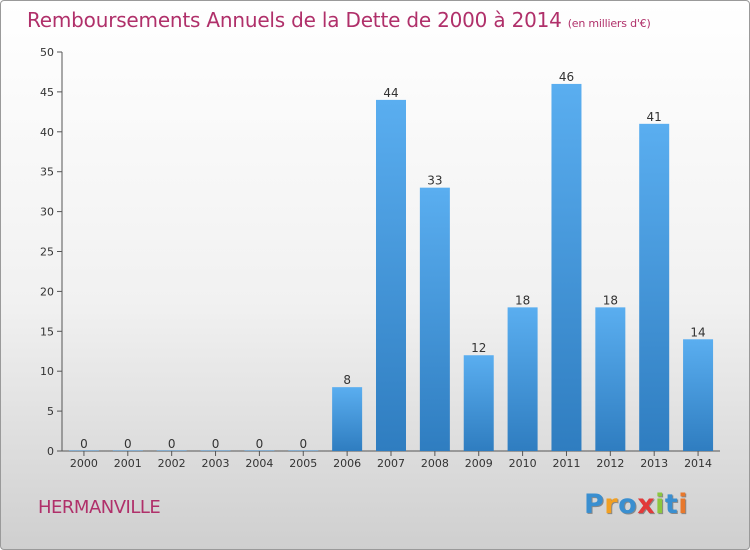  Describe the element at coordinates (303, 463) in the screenshot. I see `x-tick-label: 2005` at that location.